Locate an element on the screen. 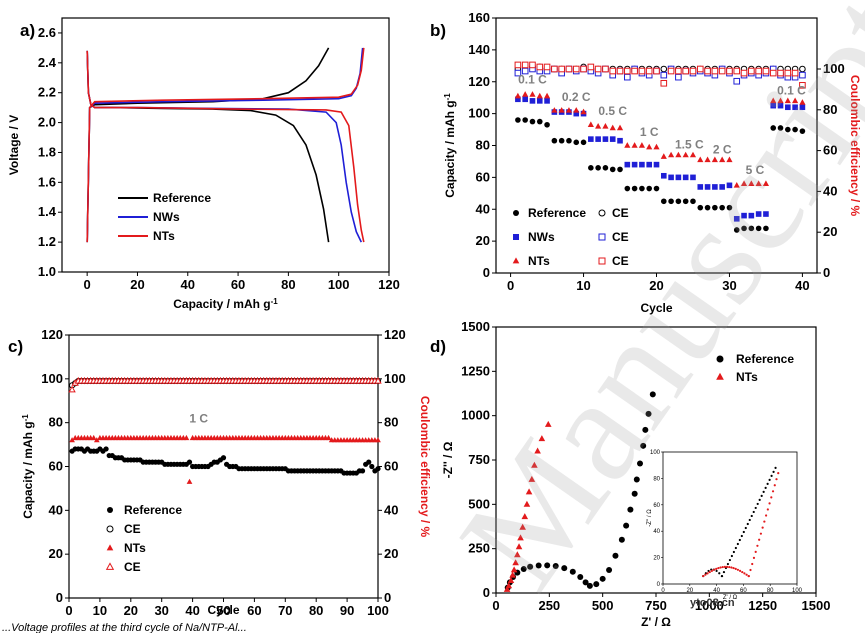 The width and height of the screenshot is (865, 633). inset-frame is located at coordinates (730, 518).